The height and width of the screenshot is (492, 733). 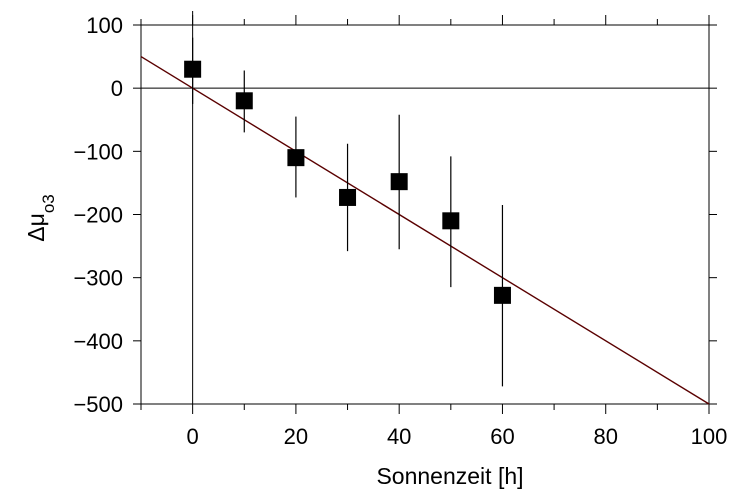 What do you see at coordinates (457, 436) in the screenshot?
I see `x-tick-labels: 0 20 40 60 80 100` at bounding box center [457, 436].